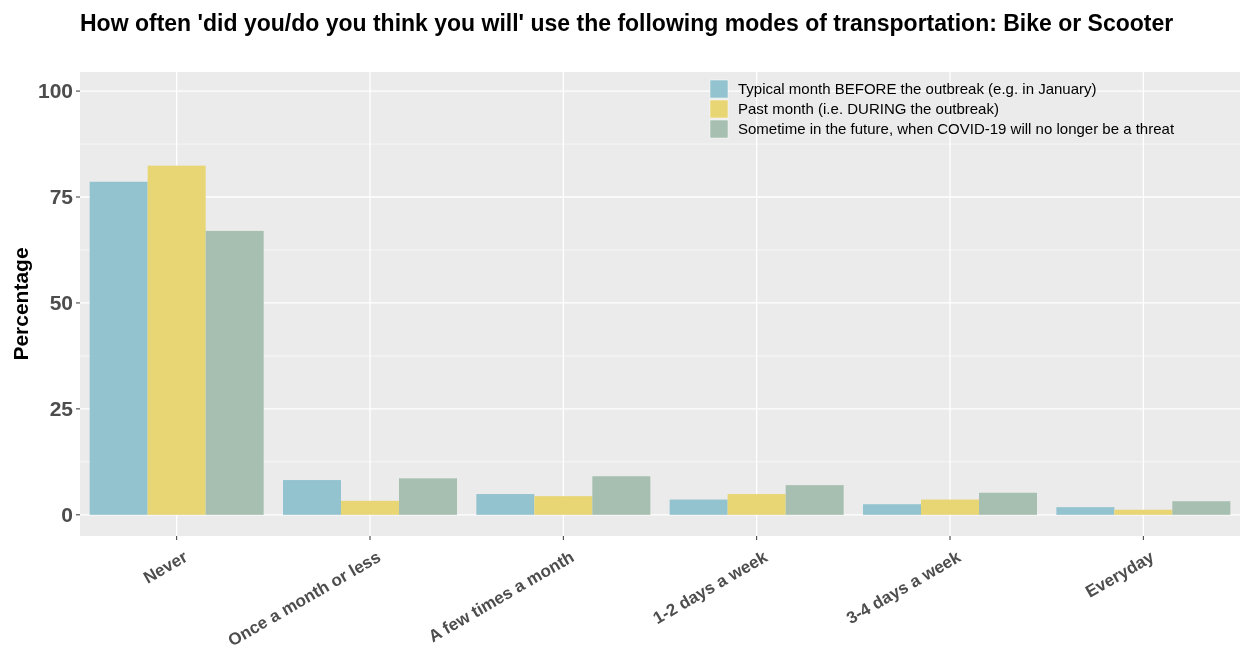 The height and width of the screenshot is (649, 1256). What do you see at coordinates (20, 304) in the screenshot?
I see `y-axis-title: Percentage` at bounding box center [20, 304].